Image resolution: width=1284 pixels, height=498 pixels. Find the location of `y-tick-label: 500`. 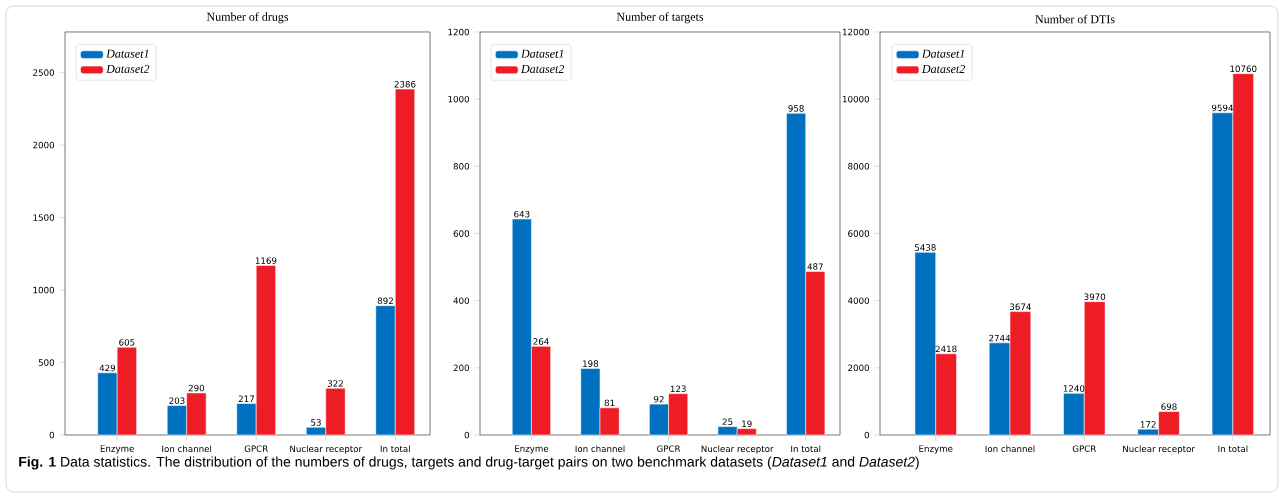

y-tick-label: 500 is located at coordinates (46, 362).